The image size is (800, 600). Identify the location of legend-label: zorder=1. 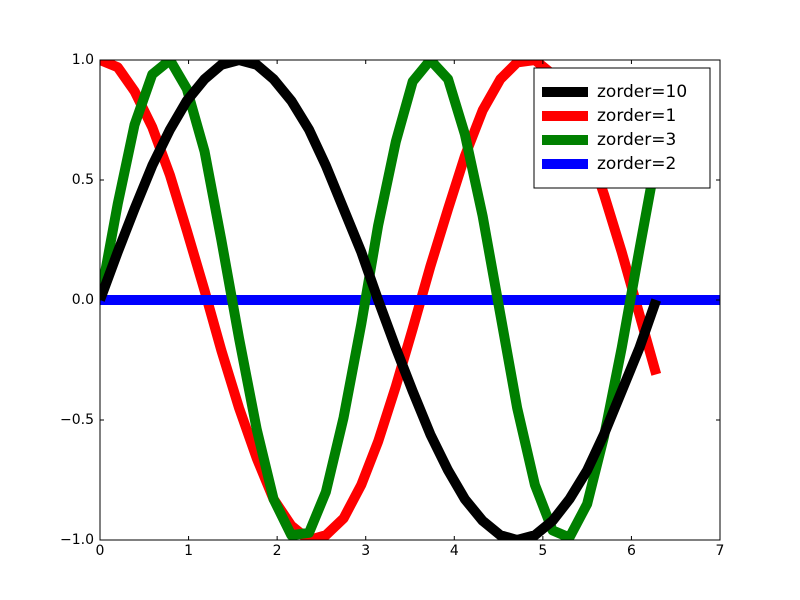
(636, 116).